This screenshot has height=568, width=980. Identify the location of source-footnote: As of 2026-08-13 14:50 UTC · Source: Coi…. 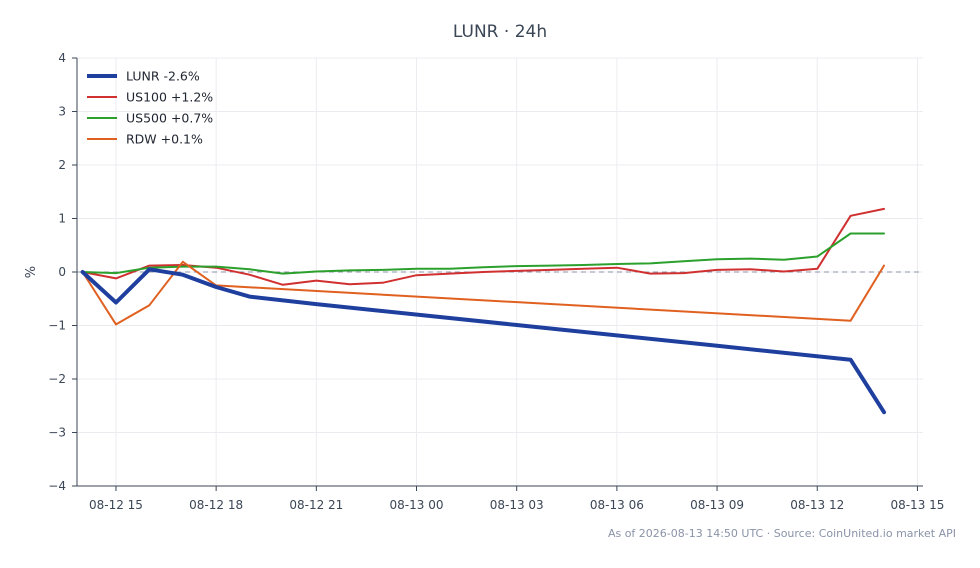
(782, 533).